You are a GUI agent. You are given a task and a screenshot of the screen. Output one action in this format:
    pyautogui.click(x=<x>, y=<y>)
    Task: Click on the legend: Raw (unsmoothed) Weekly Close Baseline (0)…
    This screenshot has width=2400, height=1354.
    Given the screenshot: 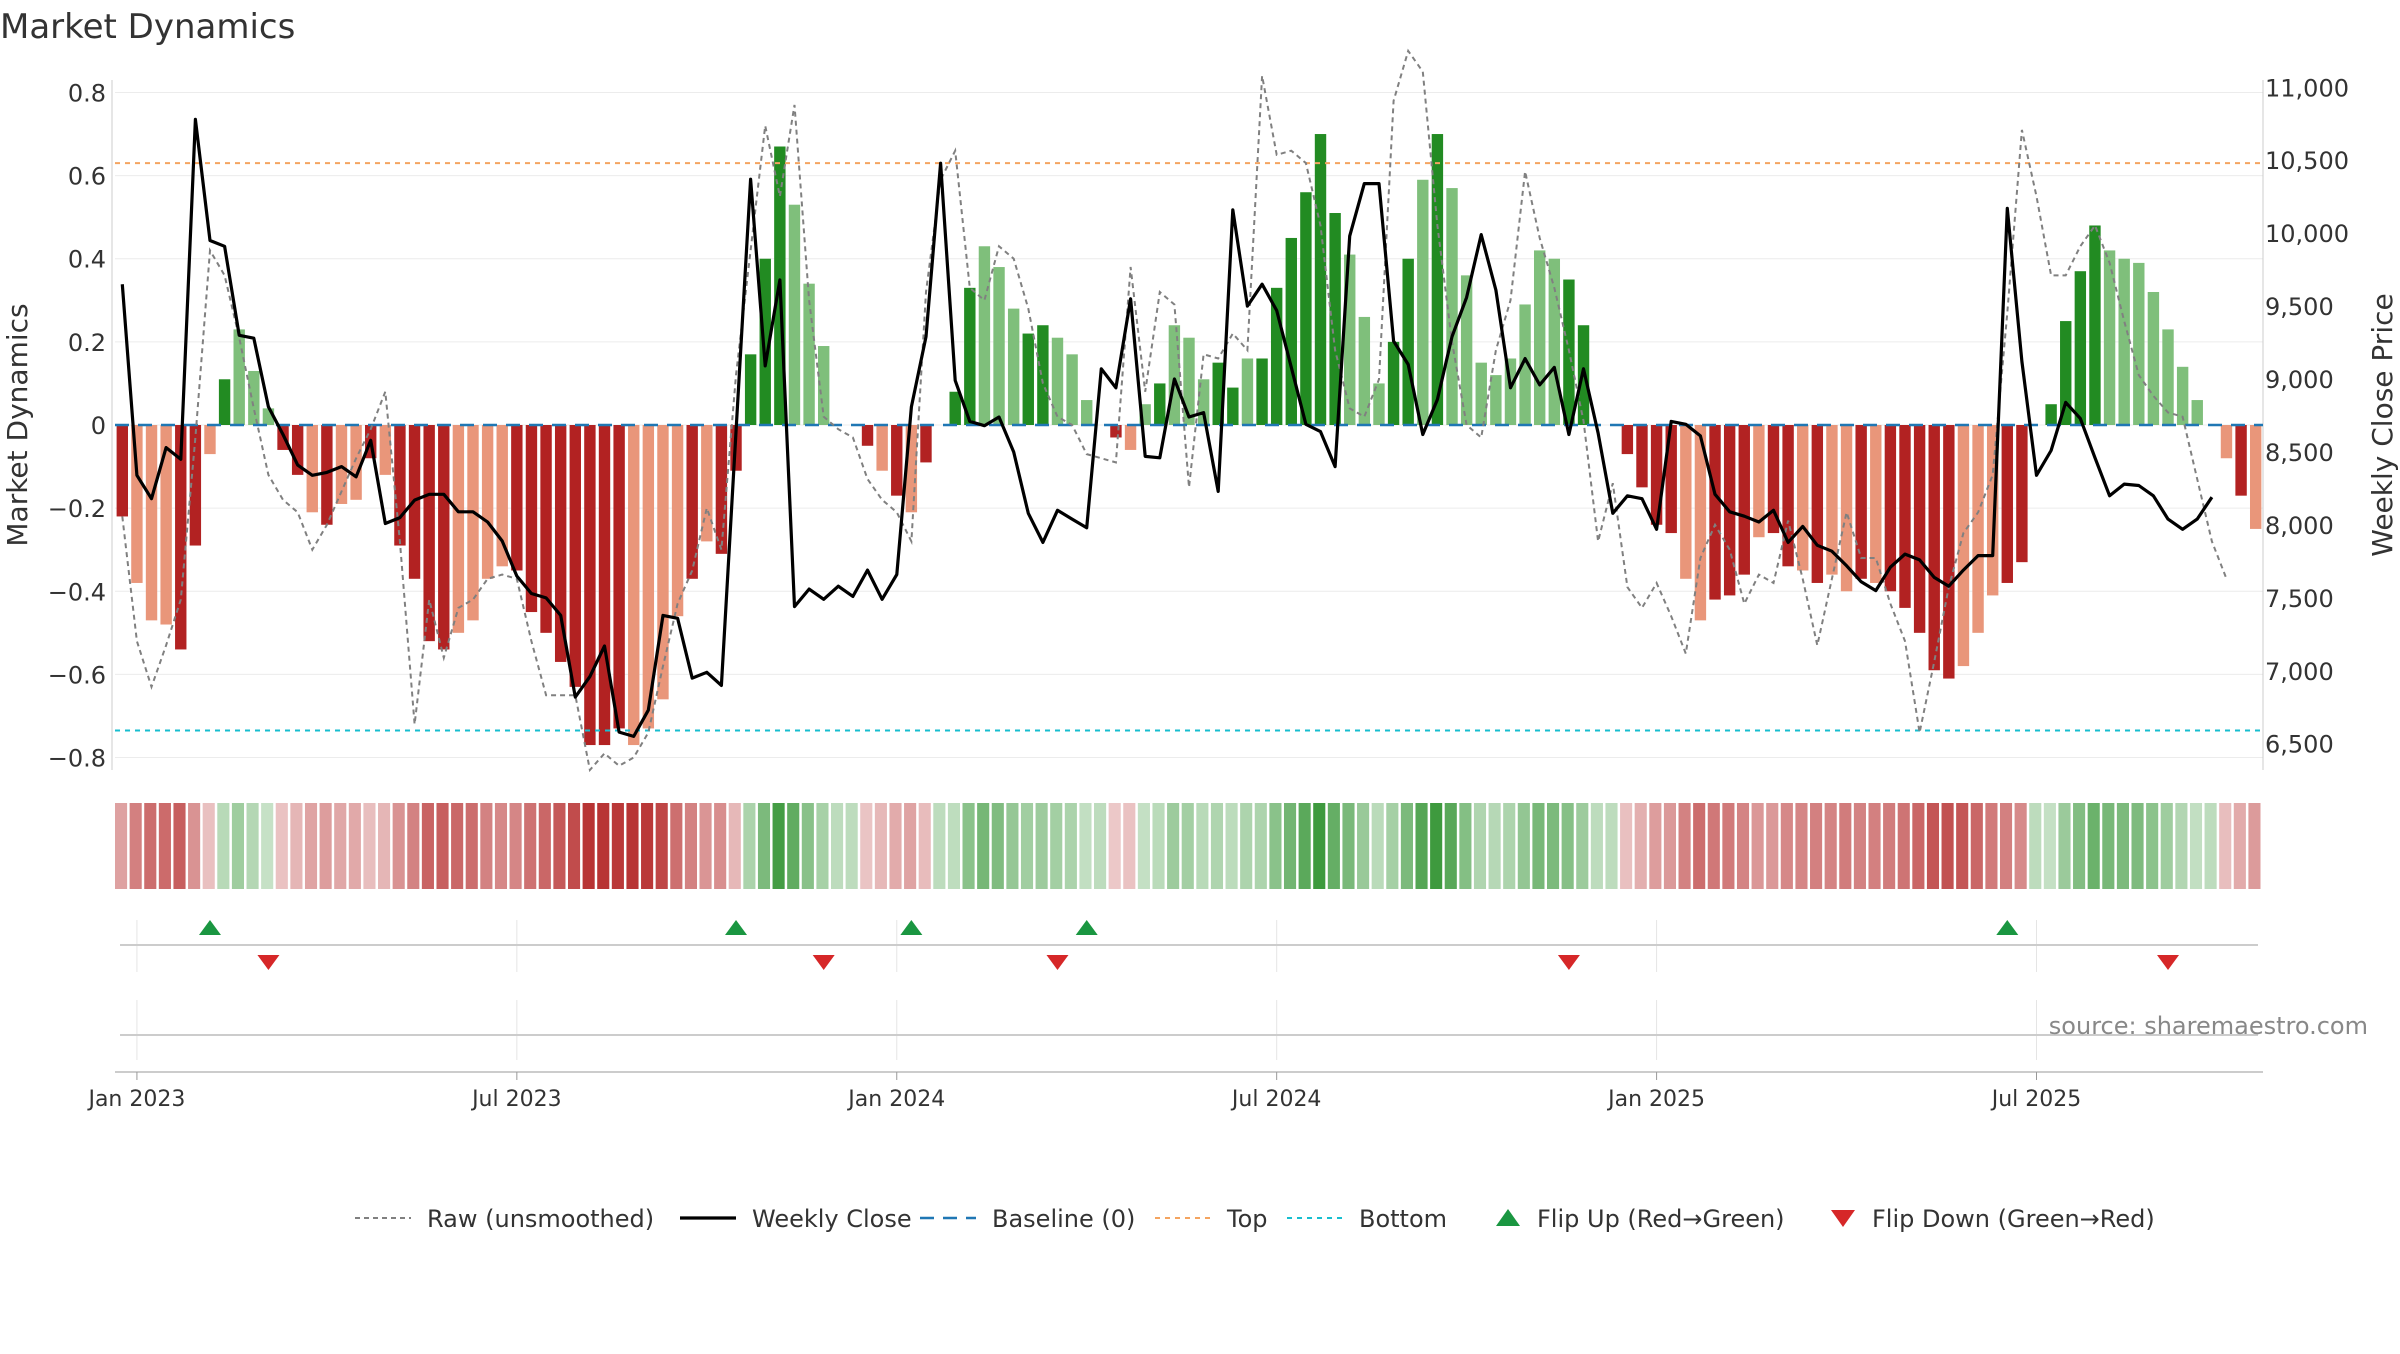 What is the action you would take?
    pyautogui.click(x=1255, y=1219)
    